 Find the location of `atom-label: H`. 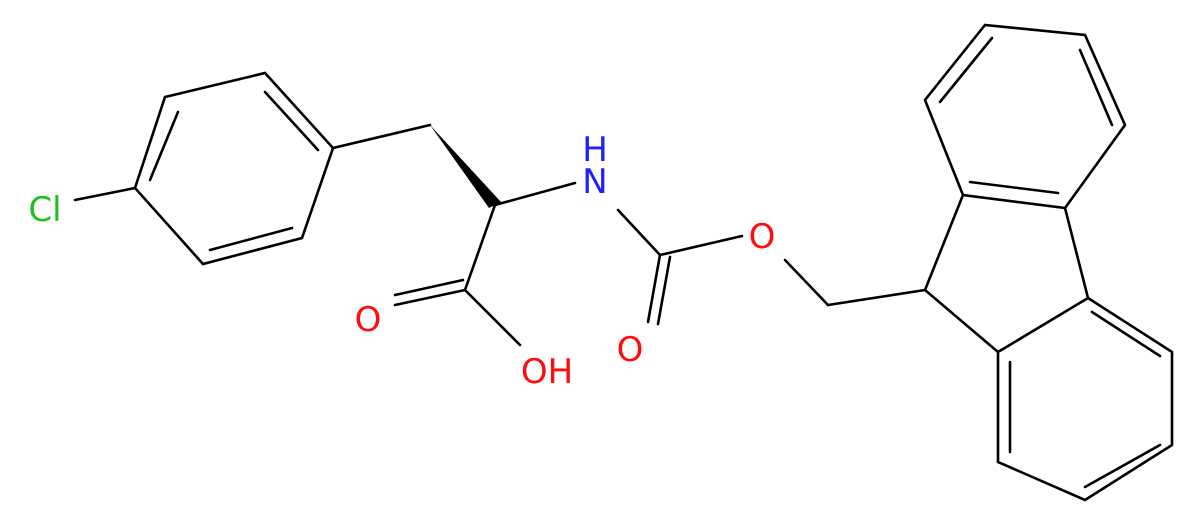

atom-label: H is located at coordinates (595, 150).